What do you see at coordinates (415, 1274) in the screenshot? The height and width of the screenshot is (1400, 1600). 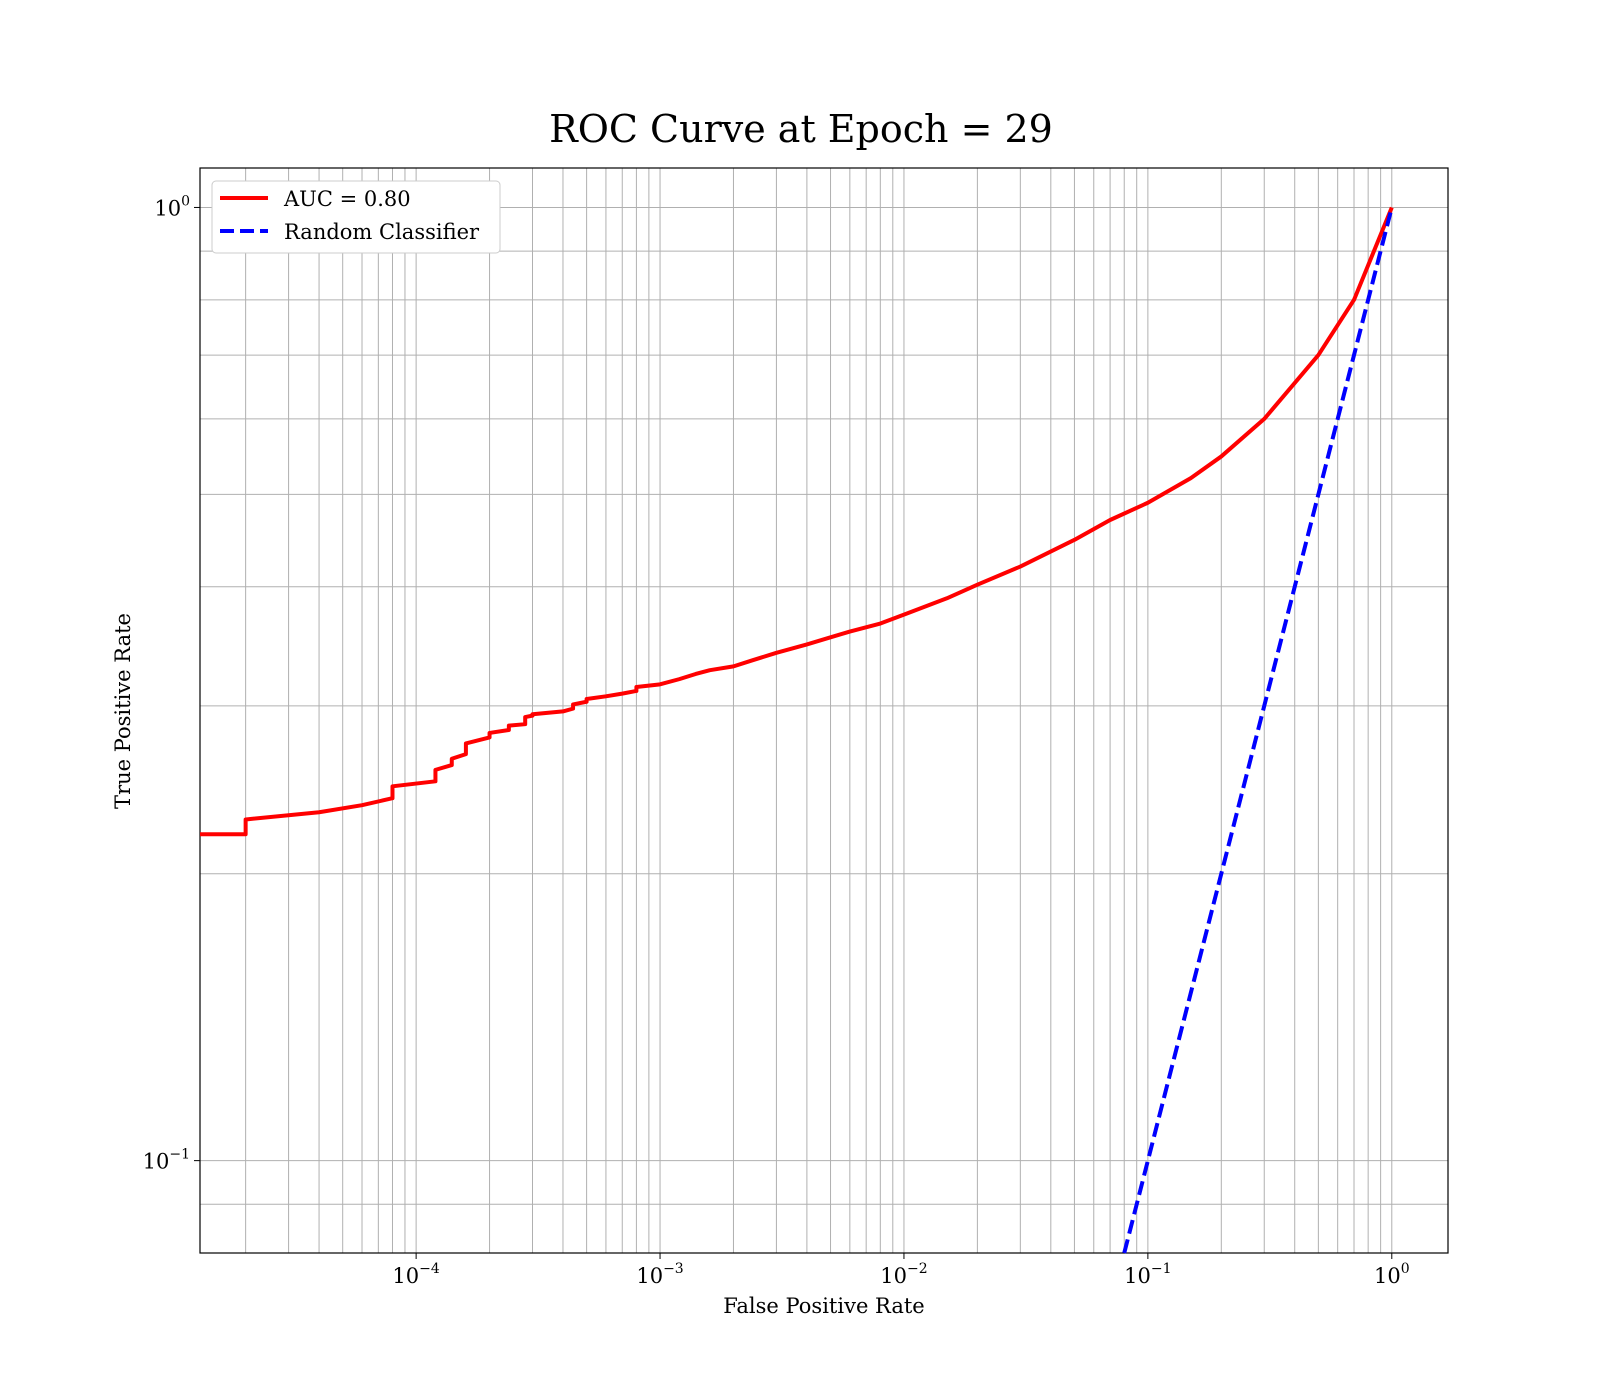 I see `x-tick-label: 10⁻⁴` at bounding box center [415, 1274].